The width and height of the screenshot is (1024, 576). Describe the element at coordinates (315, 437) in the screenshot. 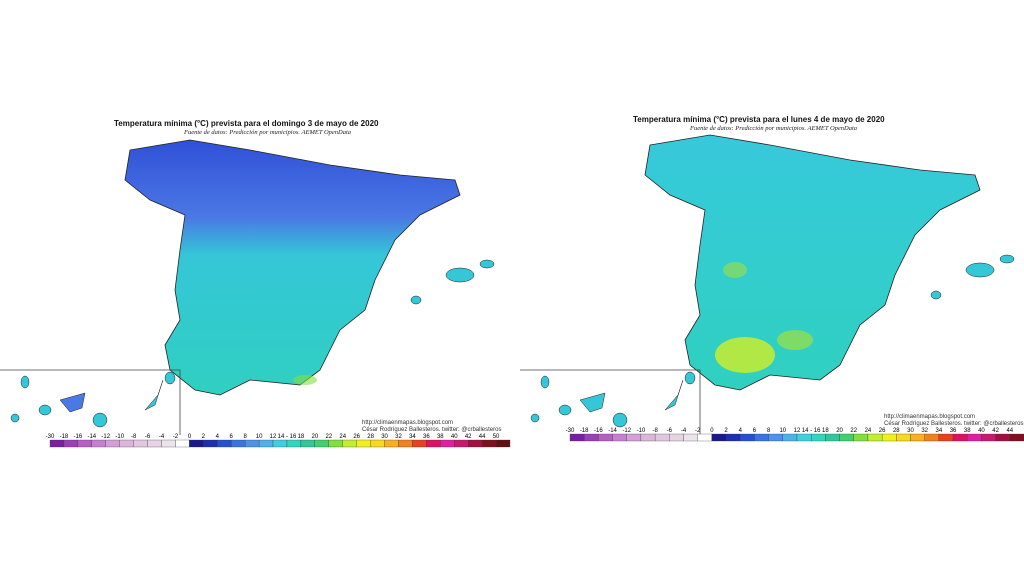

I see `legend-label: 20` at that location.